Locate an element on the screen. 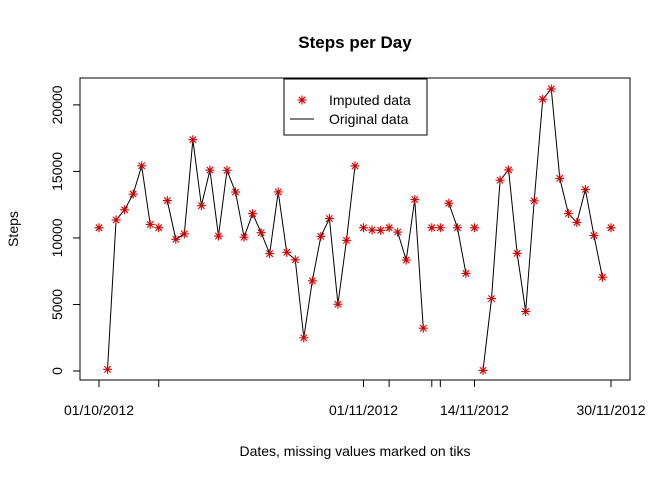  legend-asterisk is located at coordinates (302, 100).